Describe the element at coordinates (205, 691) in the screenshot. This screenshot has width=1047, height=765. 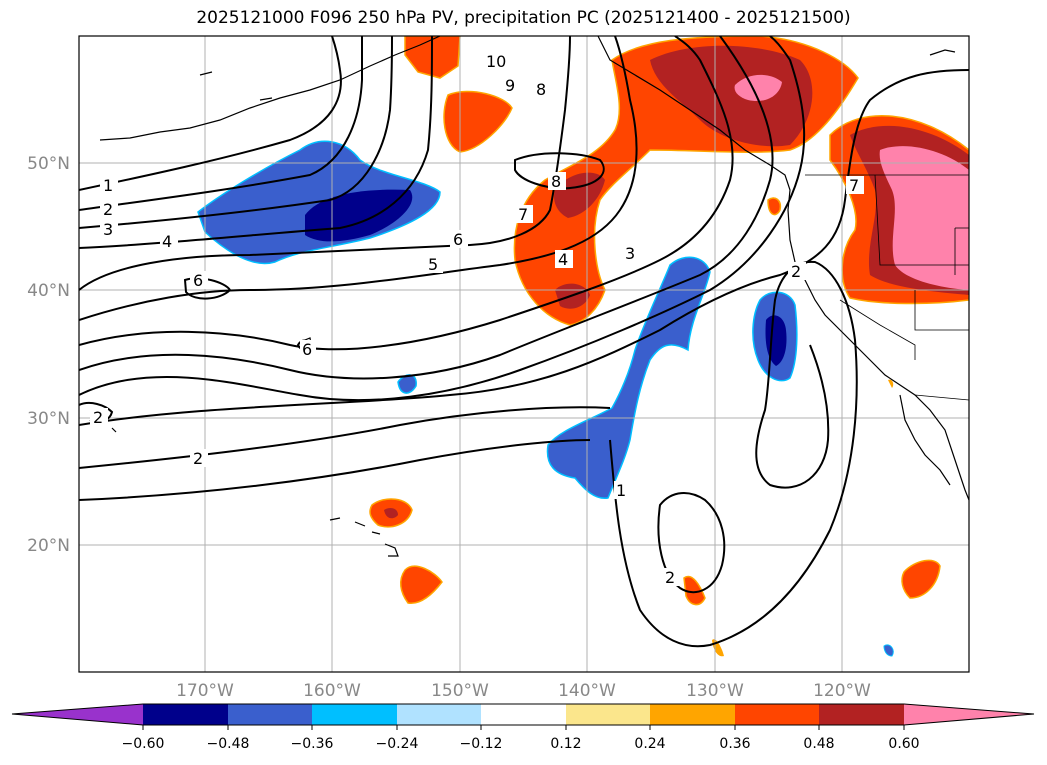
I see `lon-label-170w: 170°W` at that location.